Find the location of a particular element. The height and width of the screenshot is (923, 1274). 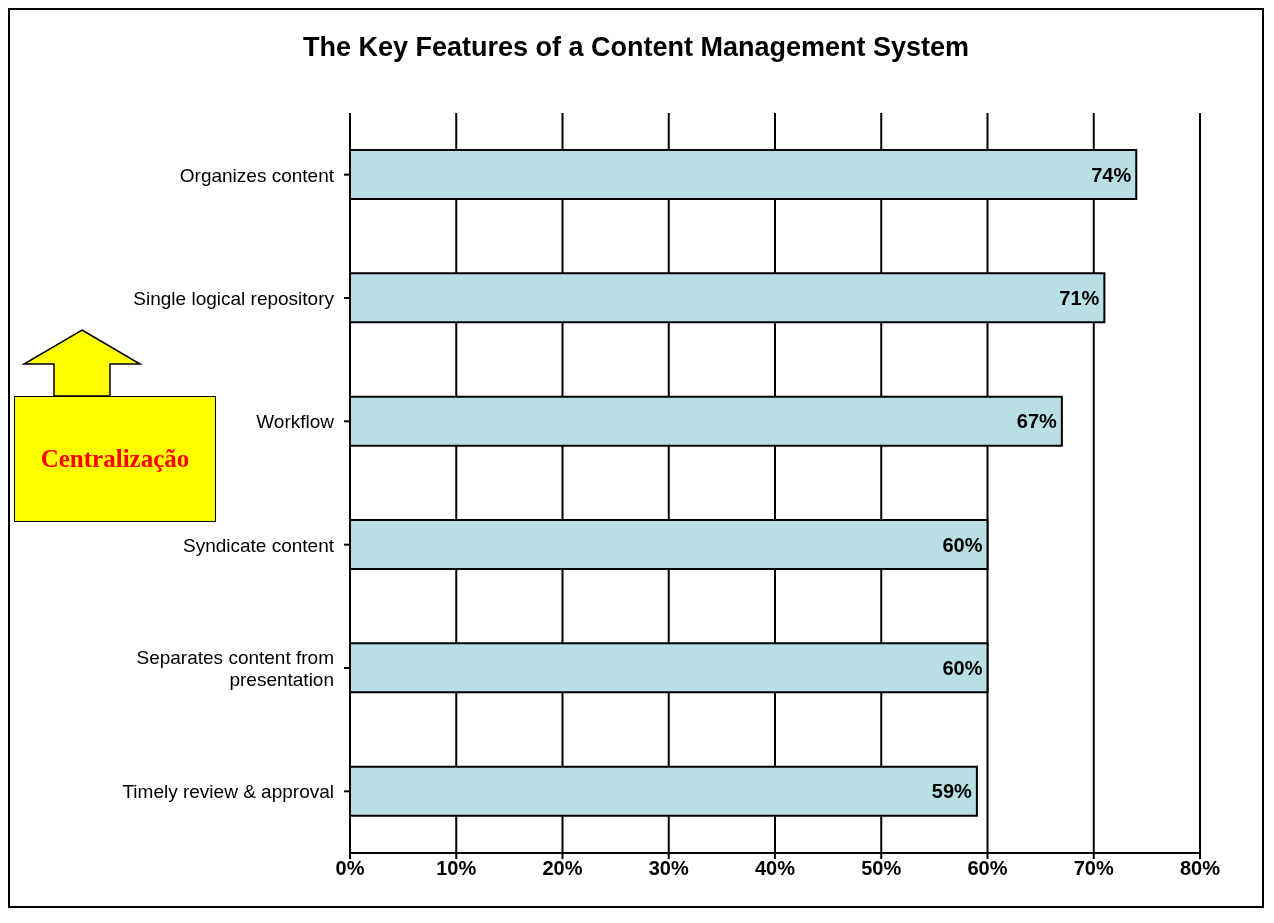

x-tick-label: 0% is located at coordinates (350, 868).